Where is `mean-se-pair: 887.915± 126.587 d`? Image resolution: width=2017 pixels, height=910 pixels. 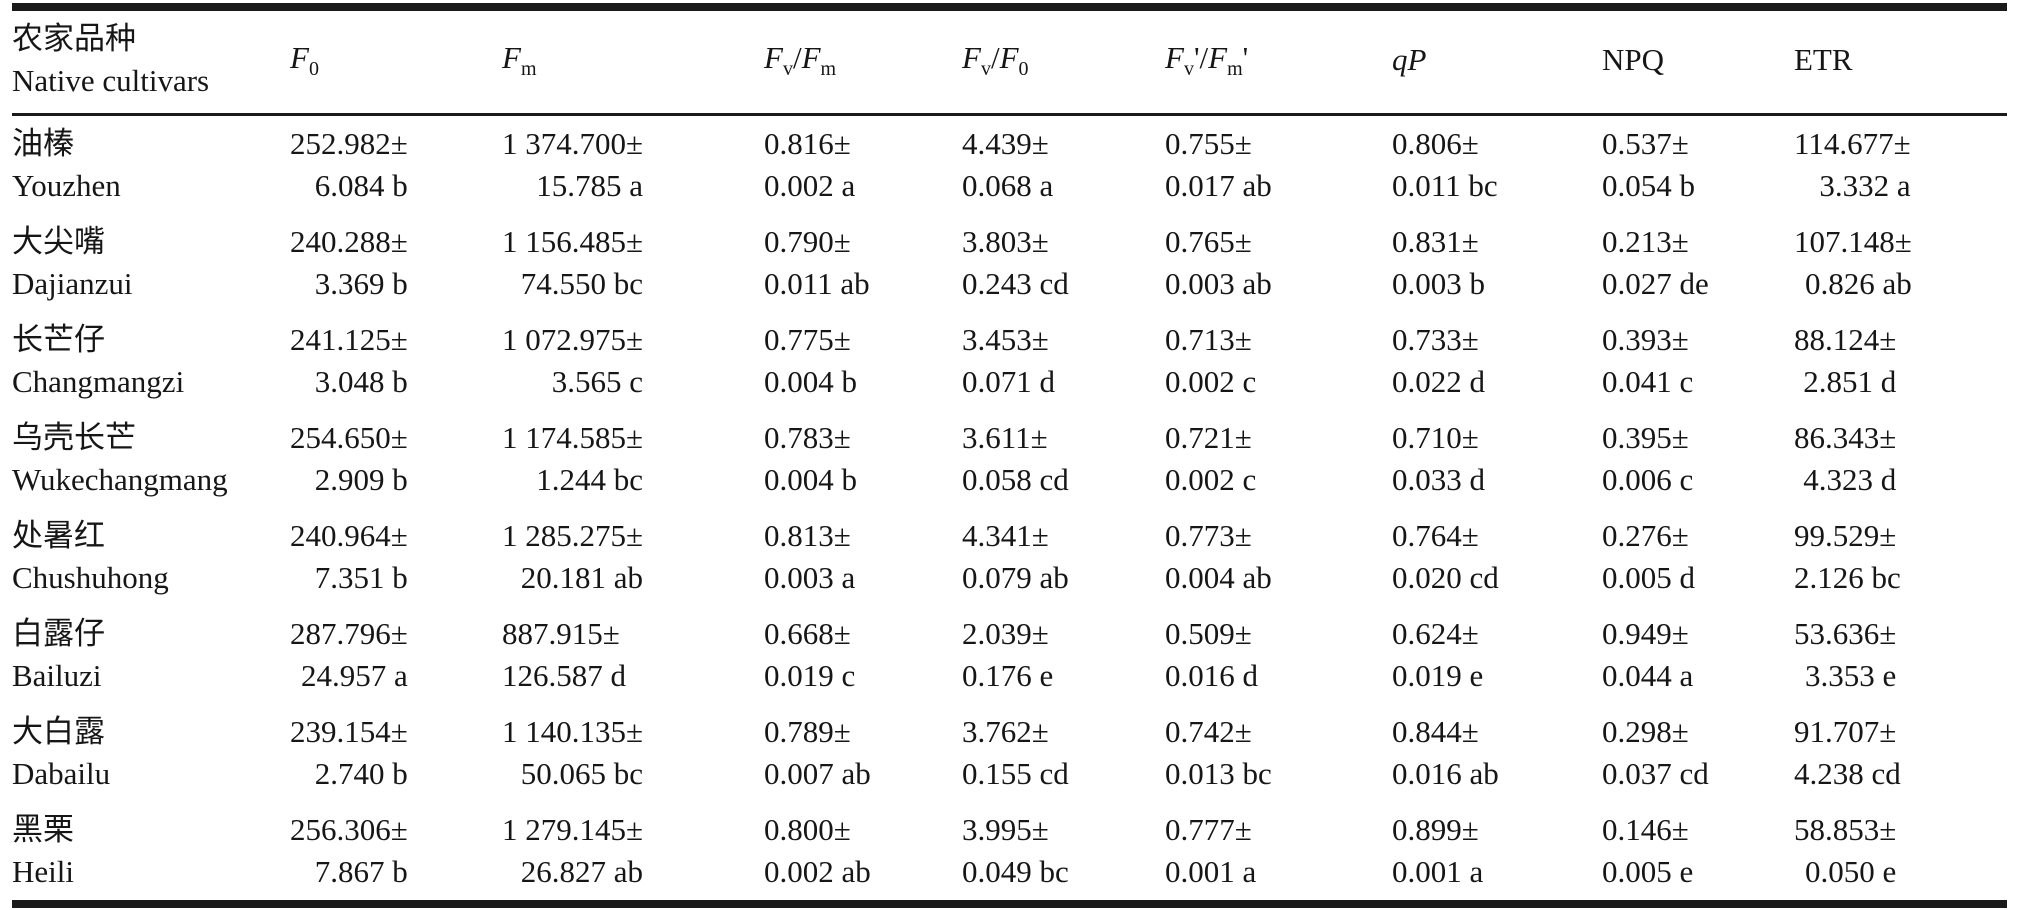
mean-se-pair: 887.915± 126.587 d is located at coordinates (564, 655).